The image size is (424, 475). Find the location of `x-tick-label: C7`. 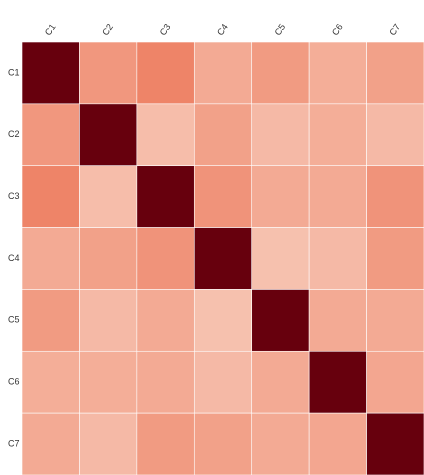

x-tick-label: C7 is located at coordinates (394, 29).